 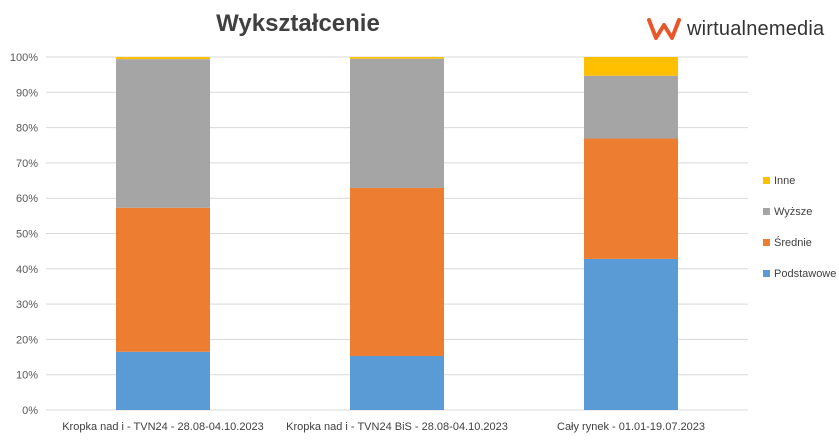 I want to click on x-category-label: Cały rynek - 01.01-19.07.2023, so click(x=631, y=427).